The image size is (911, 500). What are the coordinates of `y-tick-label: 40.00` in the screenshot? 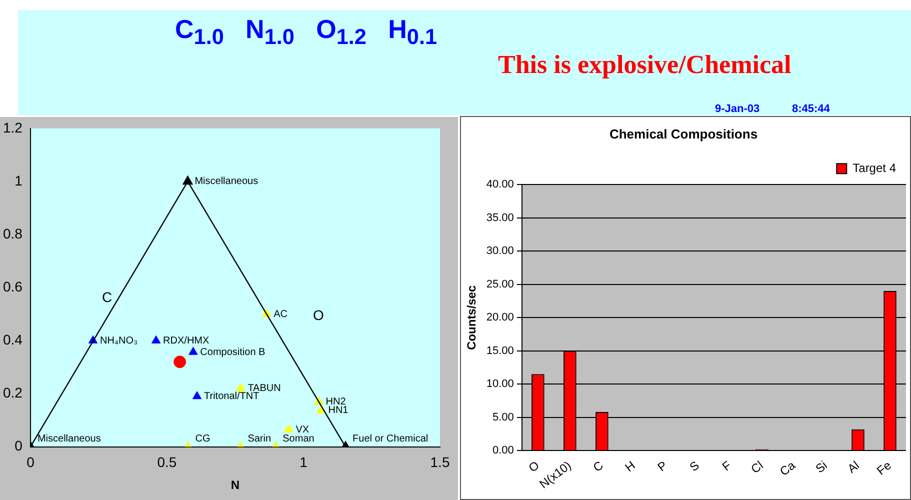 It's located at (500, 184).